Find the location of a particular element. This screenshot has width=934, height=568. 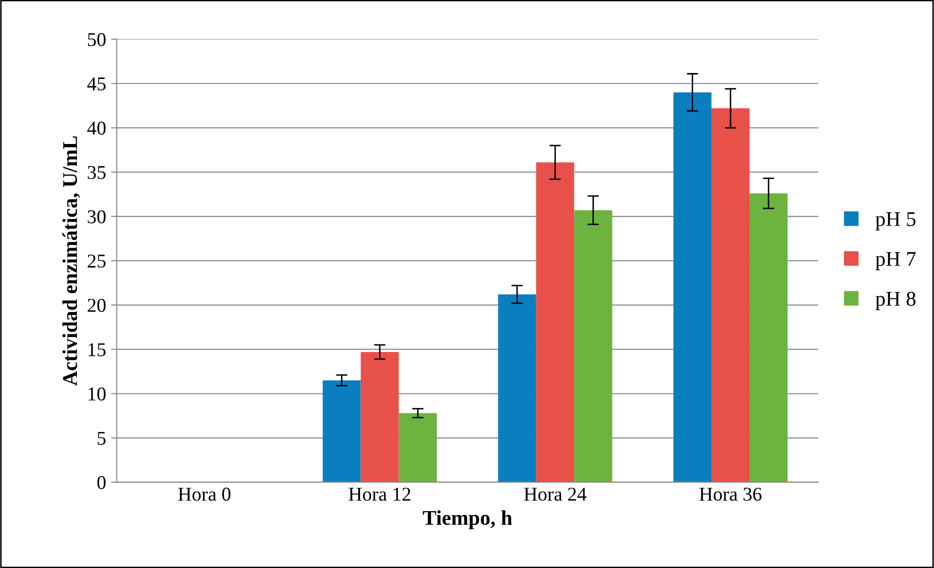

legend-label: pH 7 is located at coordinates (896, 261).